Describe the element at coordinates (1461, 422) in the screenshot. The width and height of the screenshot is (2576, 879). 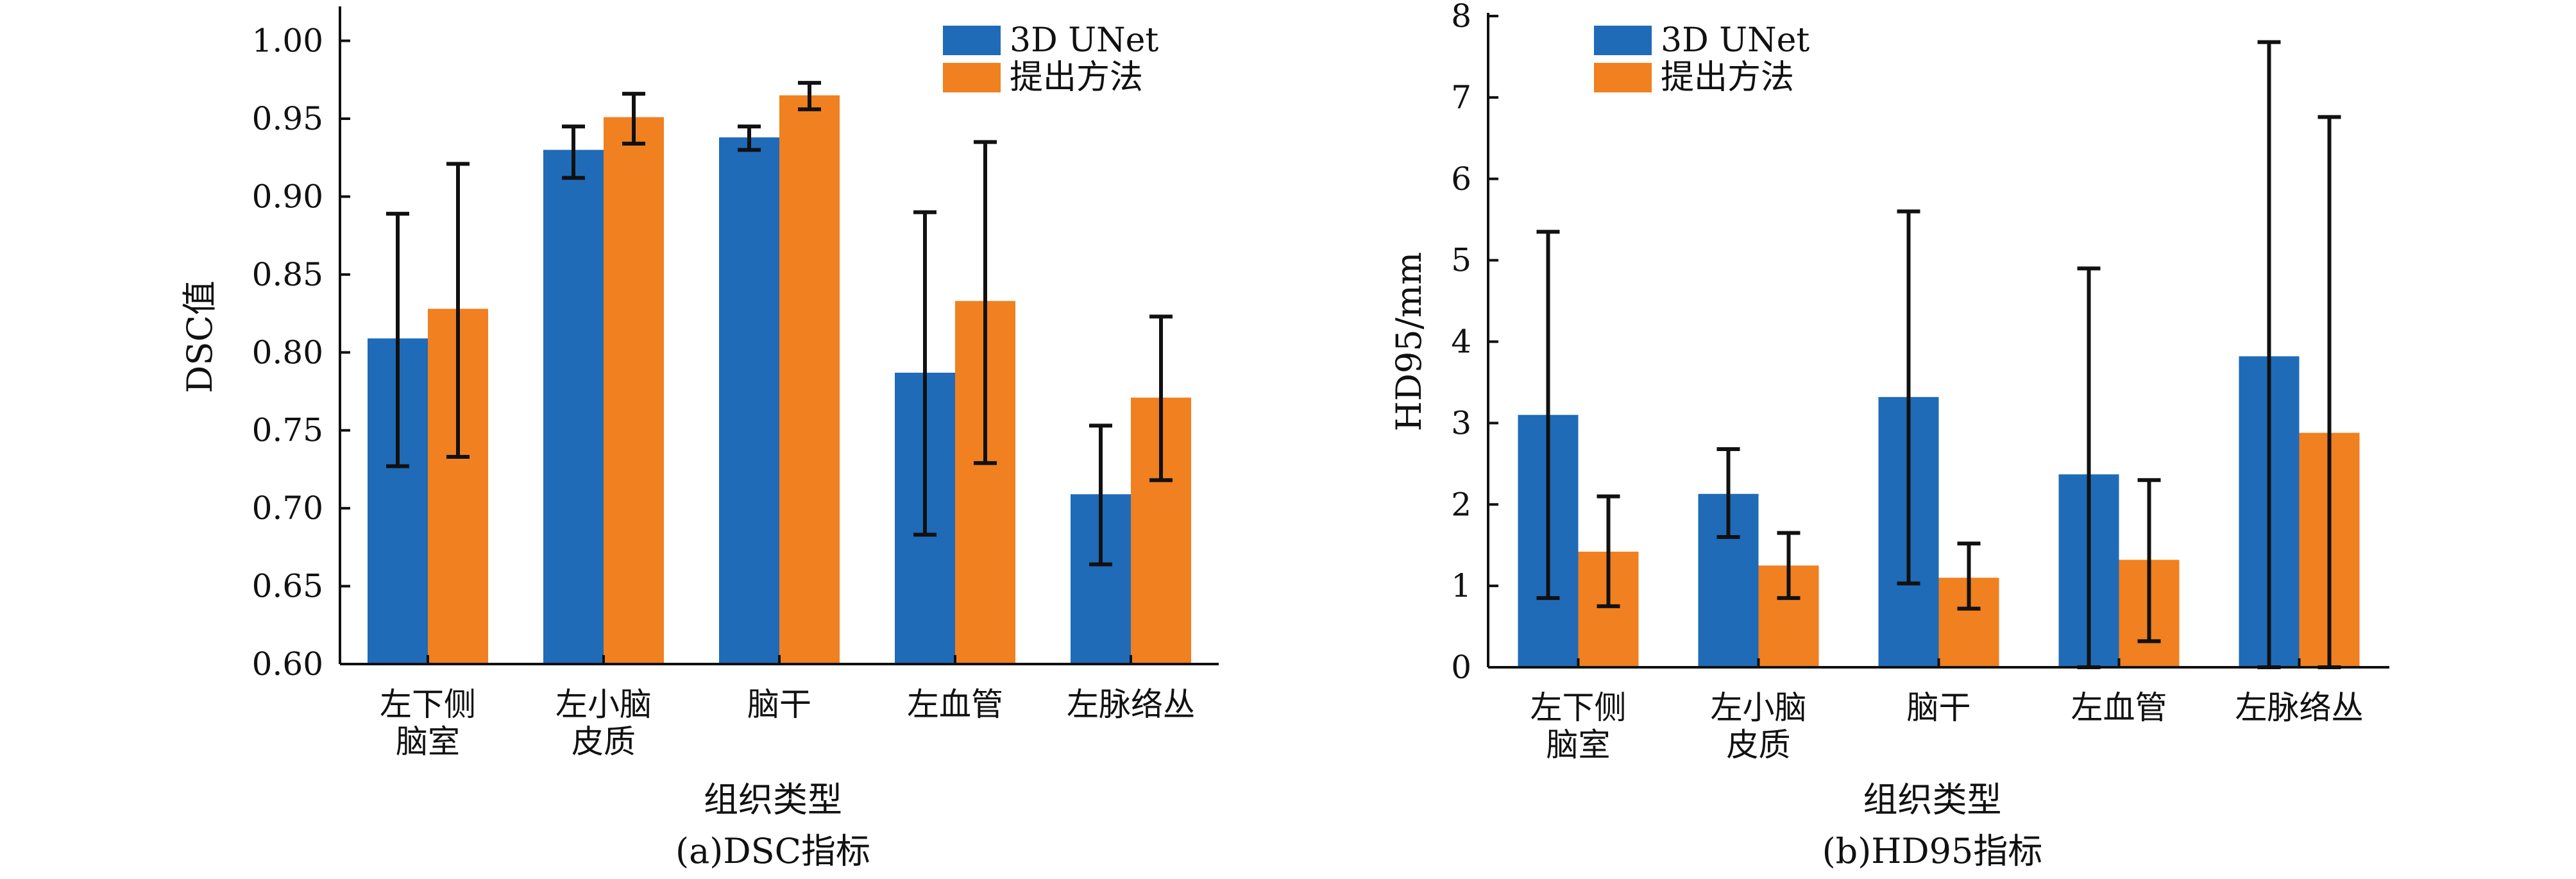
I see `y-tick-label: 3` at that location.